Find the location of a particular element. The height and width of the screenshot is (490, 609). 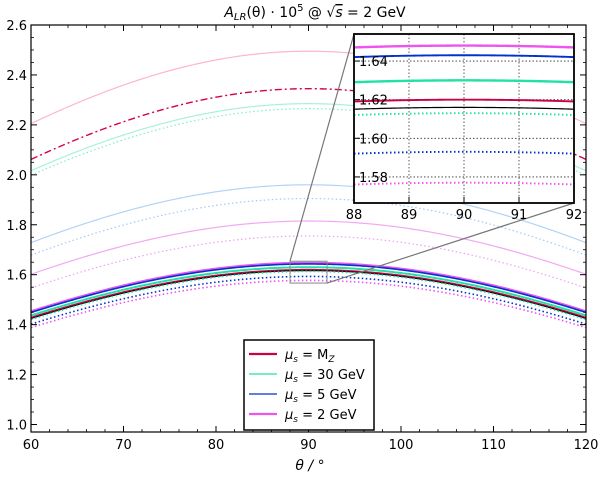

series-line-crimson-upper-dashdot is located at coordinates (308, 124).